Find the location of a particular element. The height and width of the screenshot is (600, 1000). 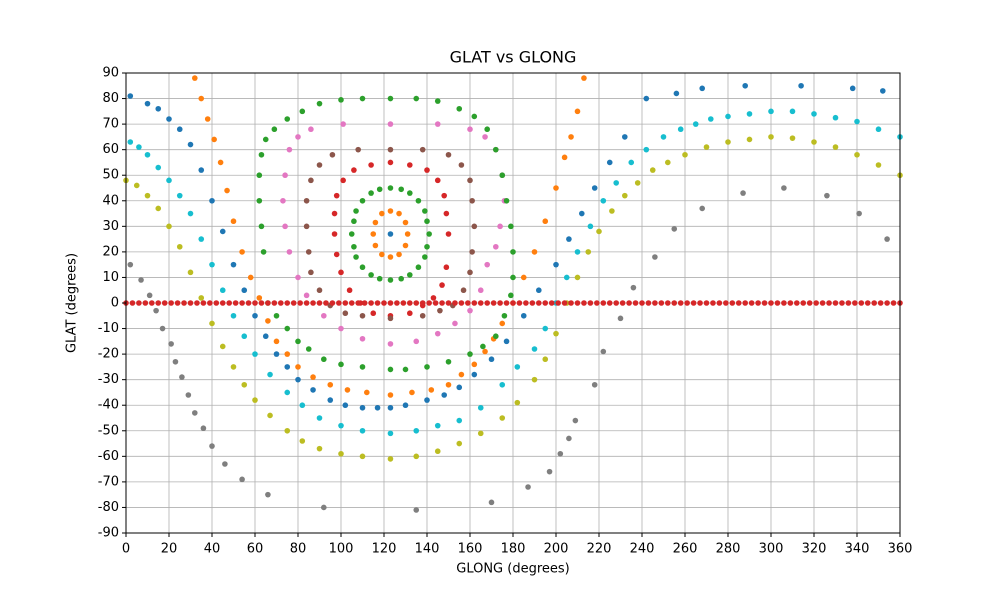

x-tick-label: 140 is located at coordinates (427, 549).